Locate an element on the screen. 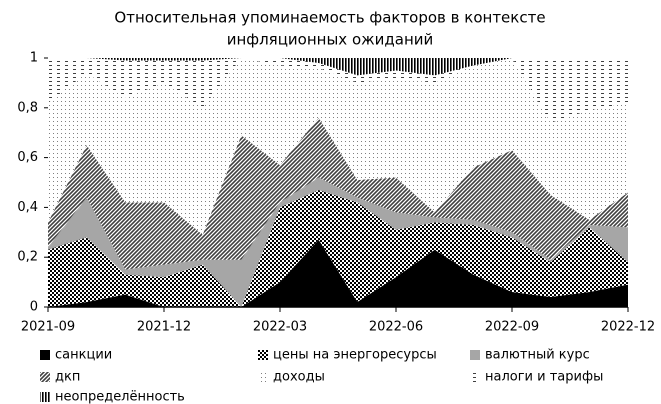 This screenshot has width=661, height=404. y-tick-label: 0,6 is located at coordinates (27, 157).